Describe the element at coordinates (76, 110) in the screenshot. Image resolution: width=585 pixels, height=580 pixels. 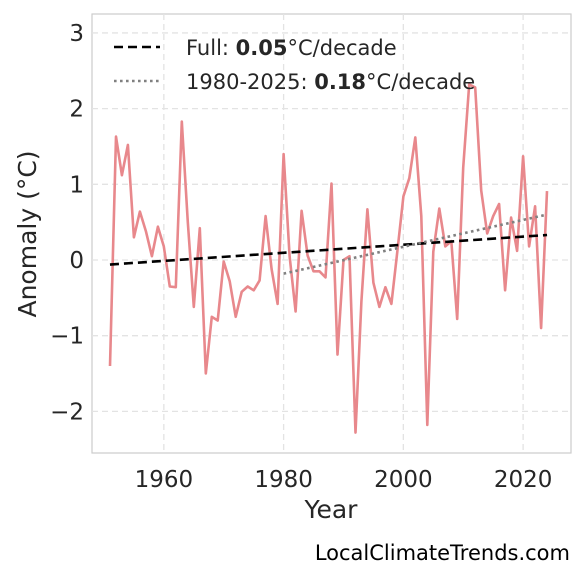
I see `y-tick-label: 2` at that location.